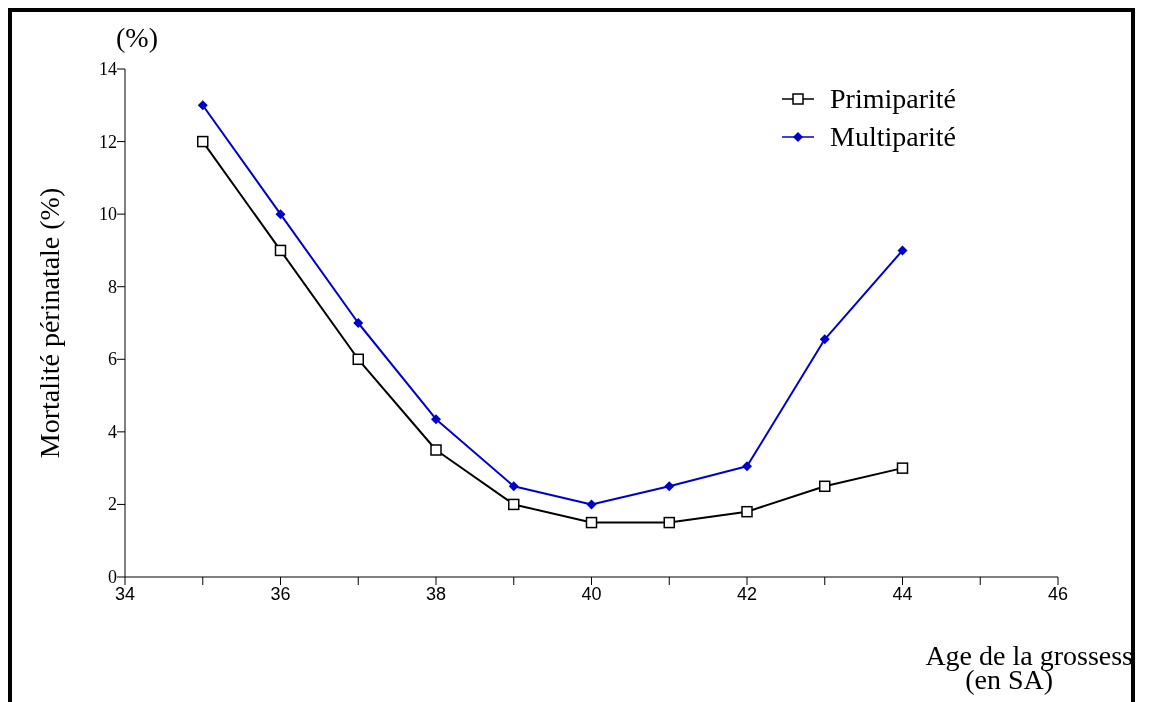  I want to click on legend-label: Primiparité, so click(893, 99).